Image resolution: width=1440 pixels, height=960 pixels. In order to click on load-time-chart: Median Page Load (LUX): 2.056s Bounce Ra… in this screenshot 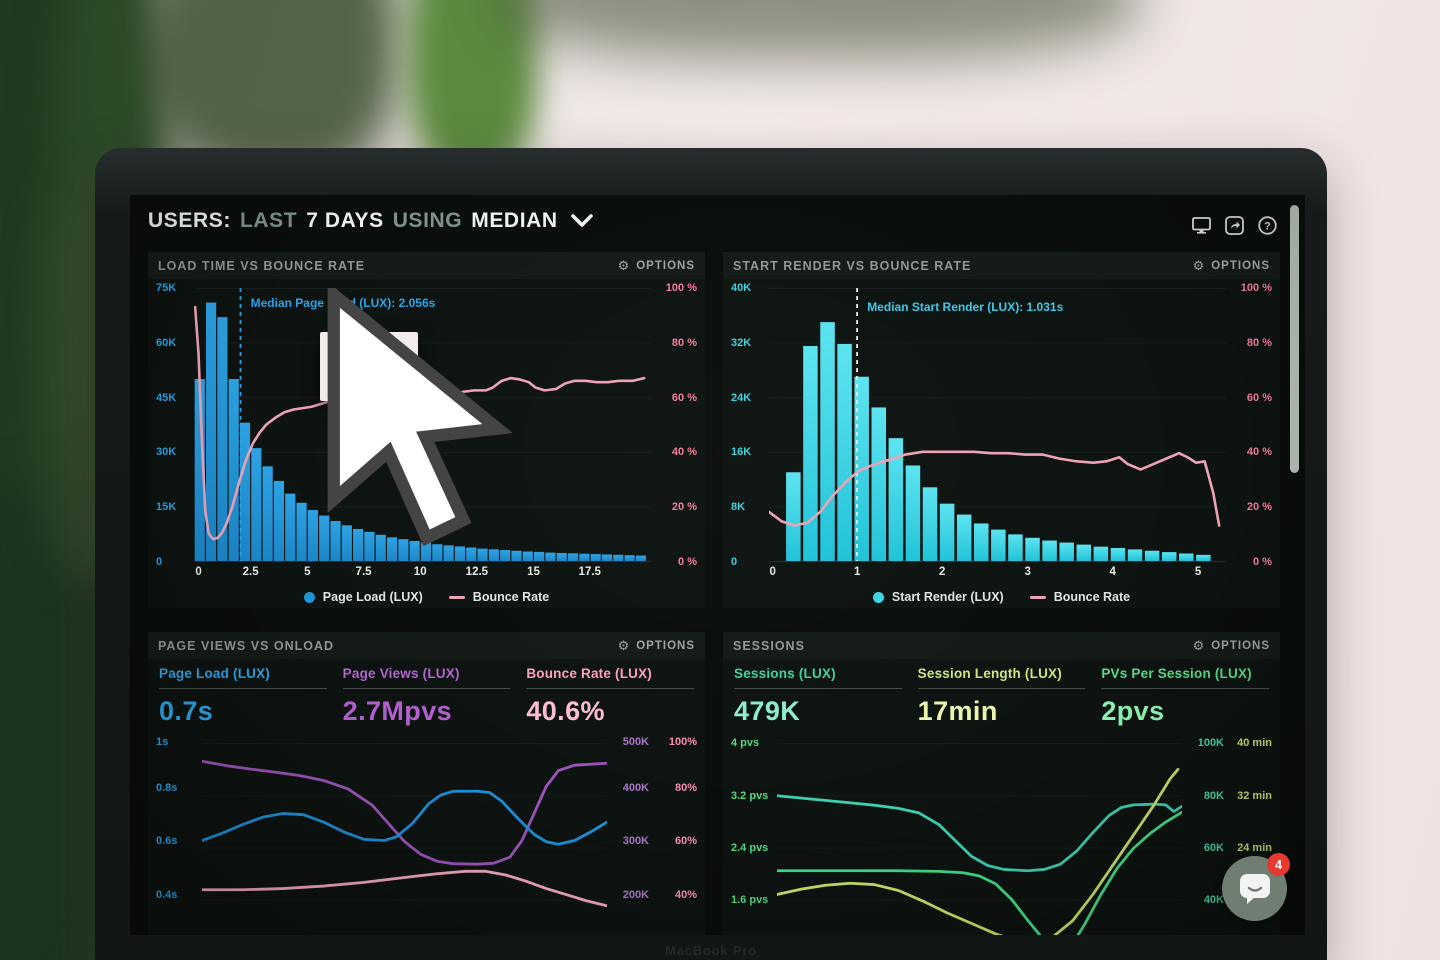, I will do `click(422, 433)`.